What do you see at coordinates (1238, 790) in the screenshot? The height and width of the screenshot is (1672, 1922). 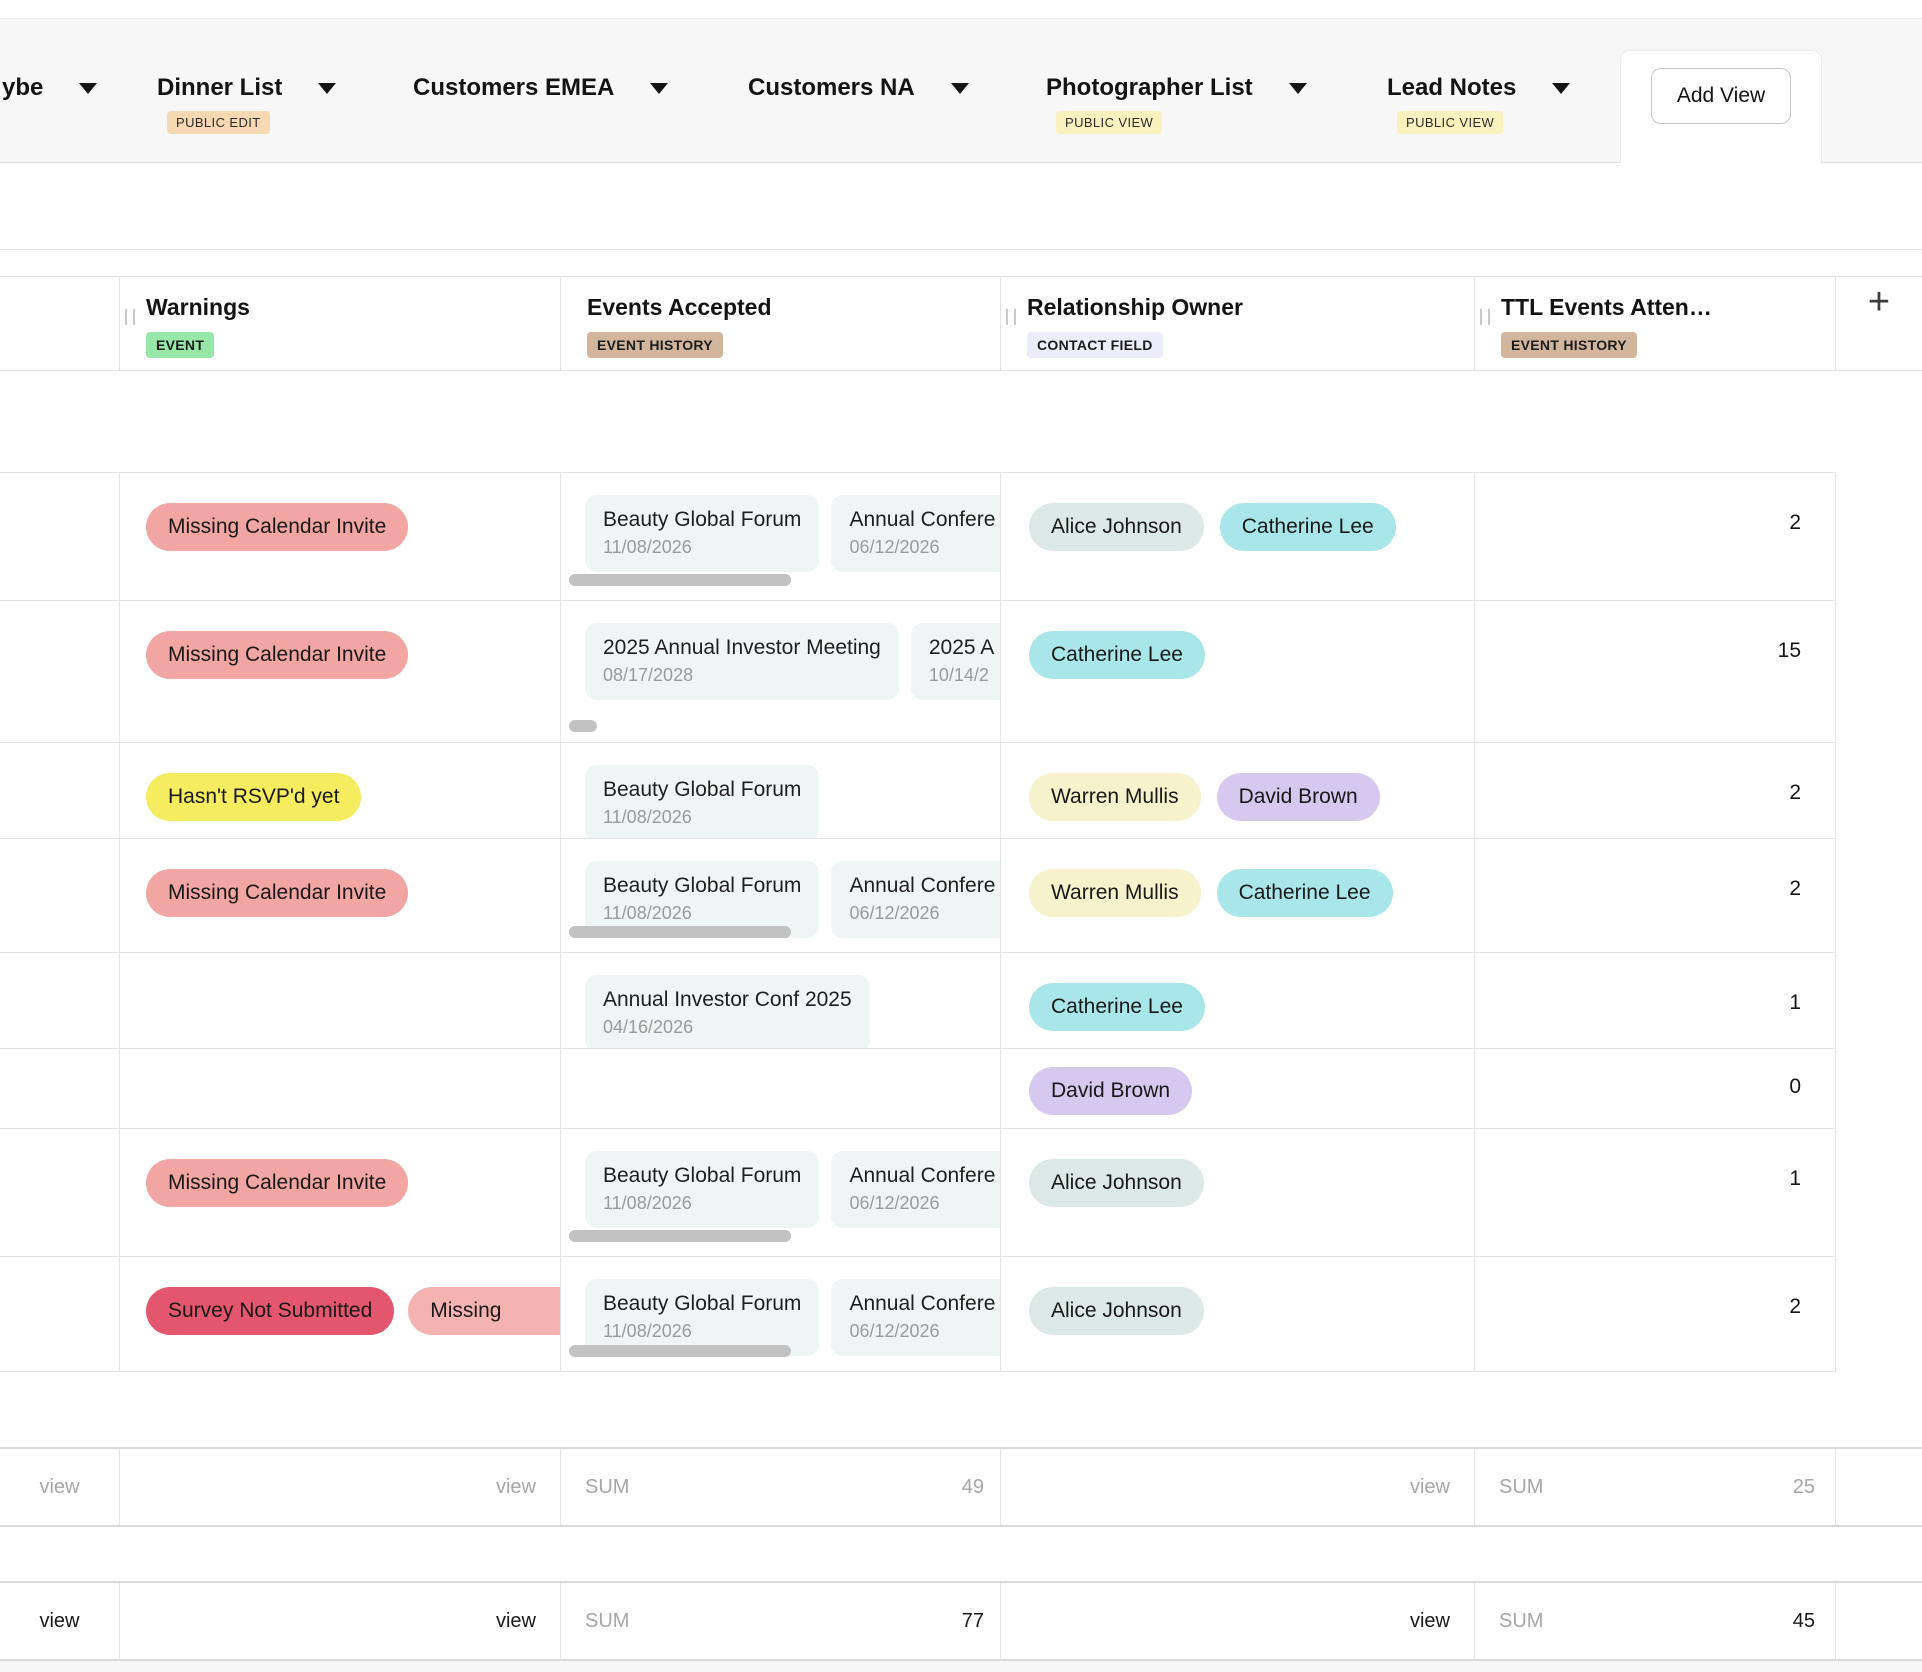 I see `owner-cell: Warren Mullis David Brown` at bounding box center [1238, 790].